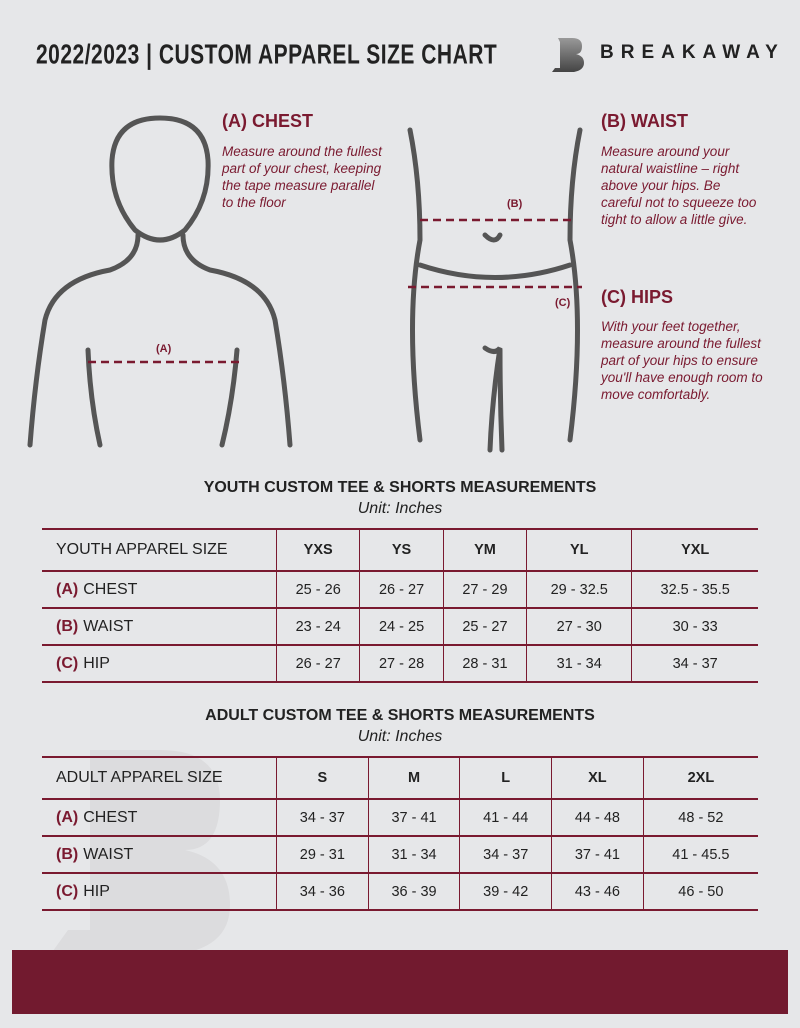 The image size is (800, 1028). What do you see at coordinates (400, 715) in the screenshot?
I see `adult-table-title: ADULT CUSTOM TEE & SHORTS MEASUREMENTS` at bounding box center [400, 715].